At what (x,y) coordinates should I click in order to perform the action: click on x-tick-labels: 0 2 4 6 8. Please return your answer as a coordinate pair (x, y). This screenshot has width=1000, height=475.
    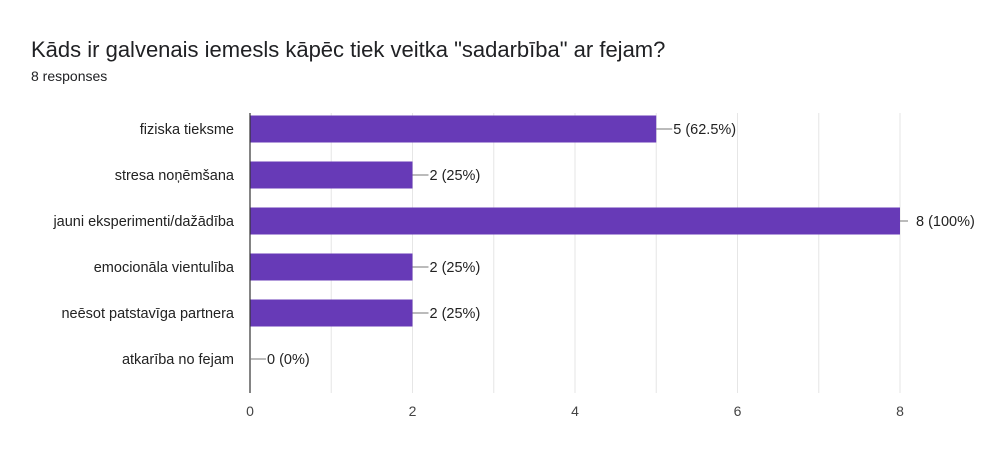
    Looking at the image, I should click on (575, 411).